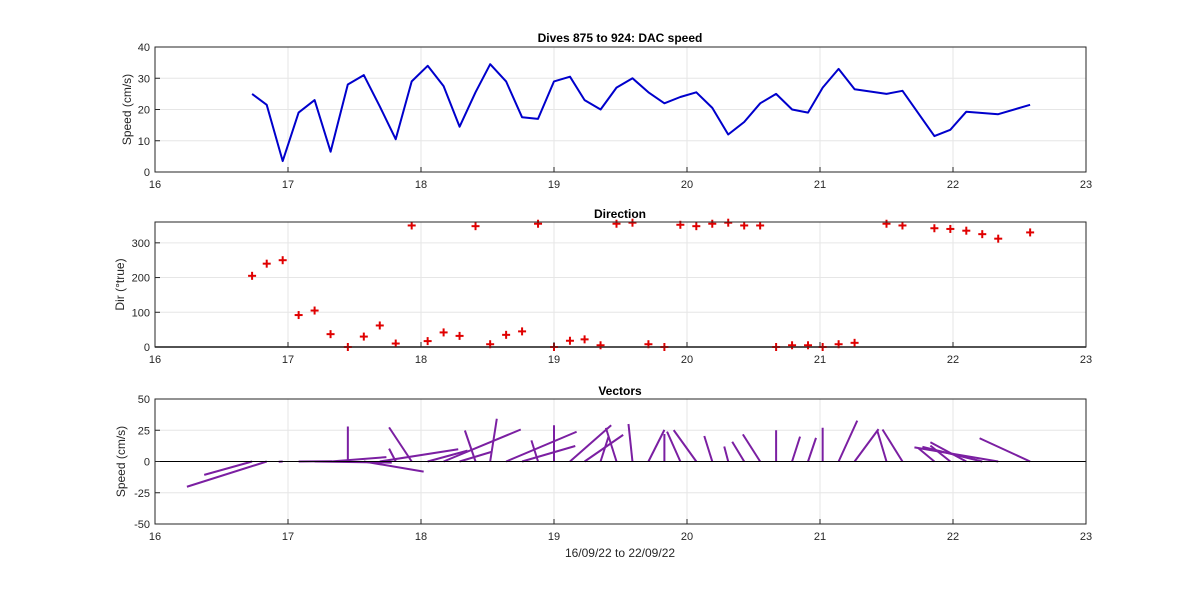 The width and height of the screenshot is (1200, 589). What do you see at coordinates (620, 214) in the screenshot?
I see `direction-panel-title: Direction` at bounding box center [620, 214].